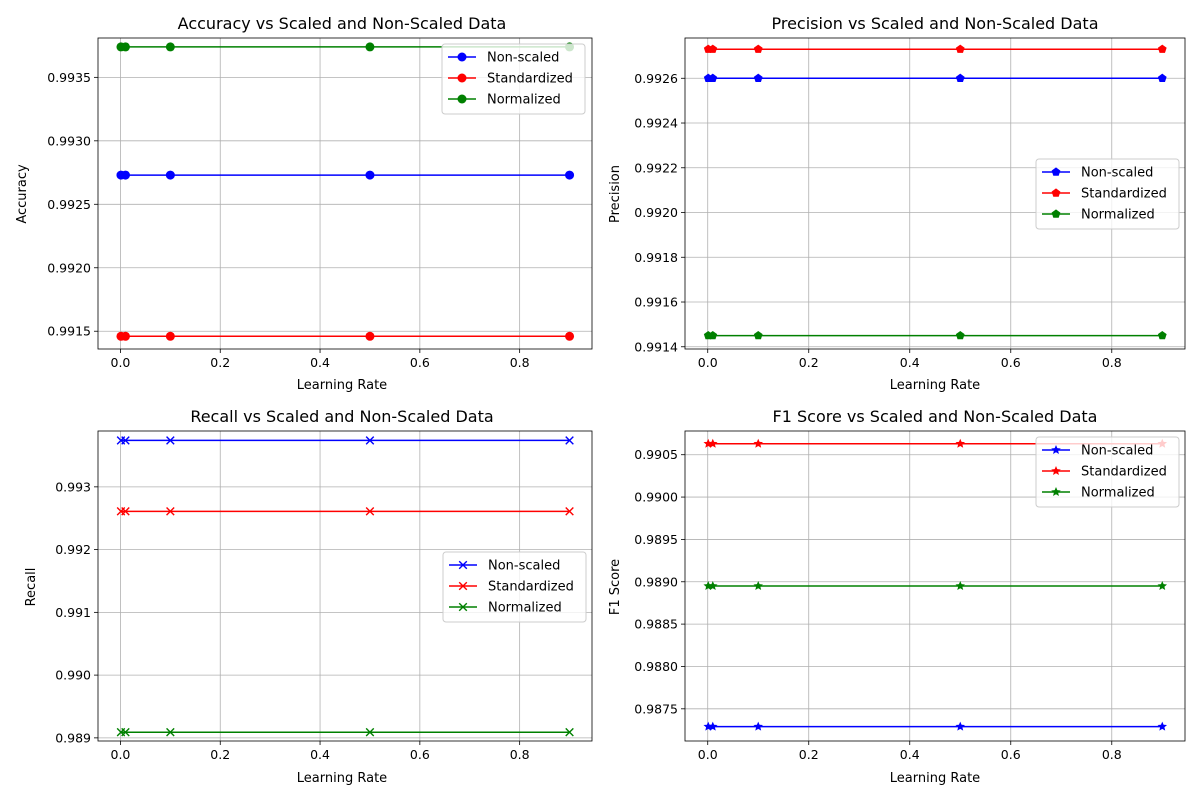 The image size is (1200, 800). Describe the element at coordinates (656, 302) in the screenshot. I see `y-tick-label: 0.9916` at that location.